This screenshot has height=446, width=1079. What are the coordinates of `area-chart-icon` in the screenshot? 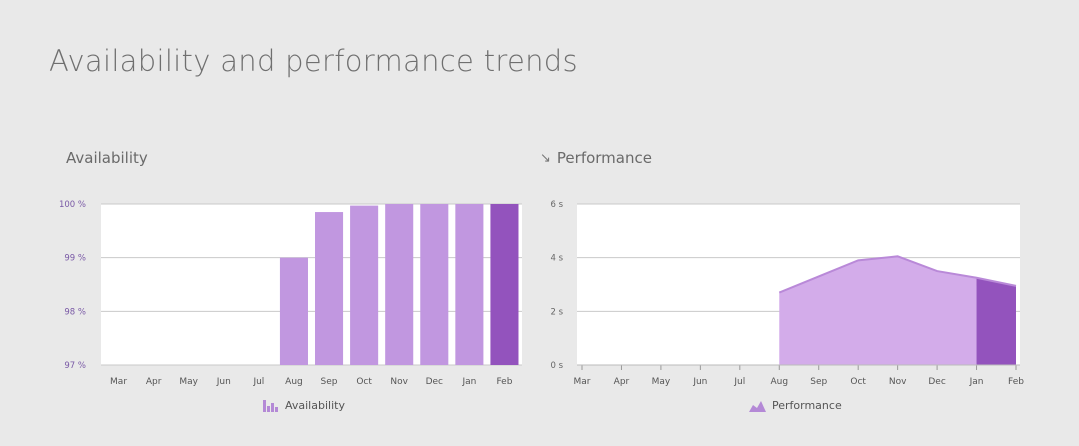 It's located at (757, 406).